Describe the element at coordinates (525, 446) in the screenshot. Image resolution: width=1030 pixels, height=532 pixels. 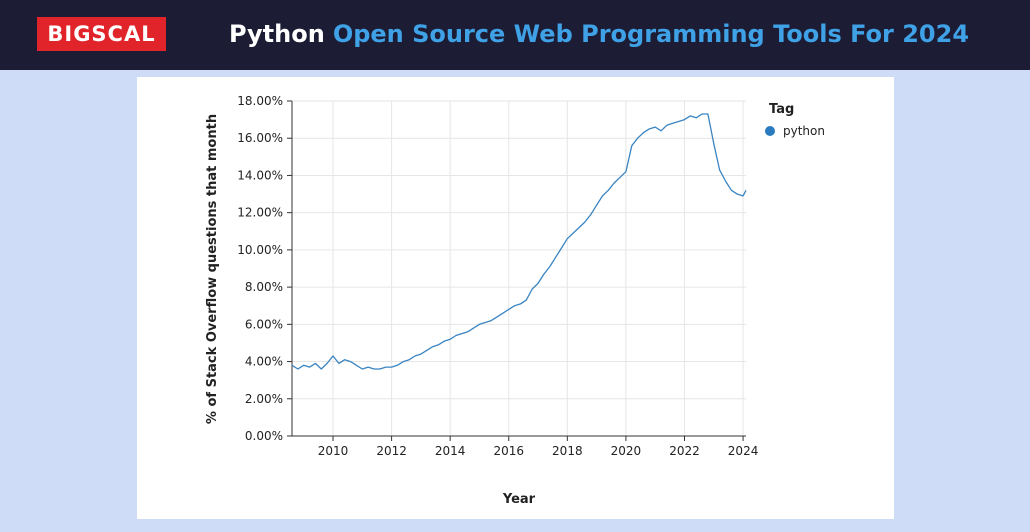
I see `x-axis: 2010 2012 2014 2016 2018 2020 2022 2024` at that location.